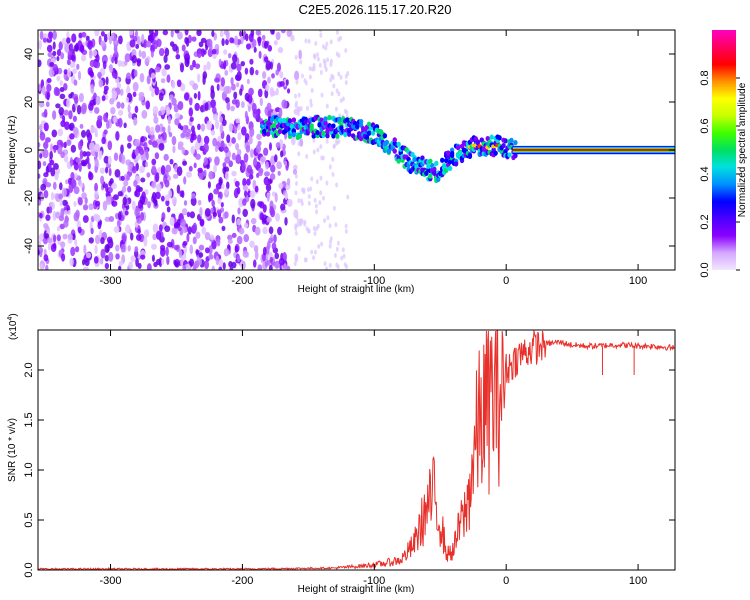 The image size is (750, 600). What do you see at coordinates (242, 281) in the screenshot?
I see `x-tick-label: -200` at bounding box center [242, 281].